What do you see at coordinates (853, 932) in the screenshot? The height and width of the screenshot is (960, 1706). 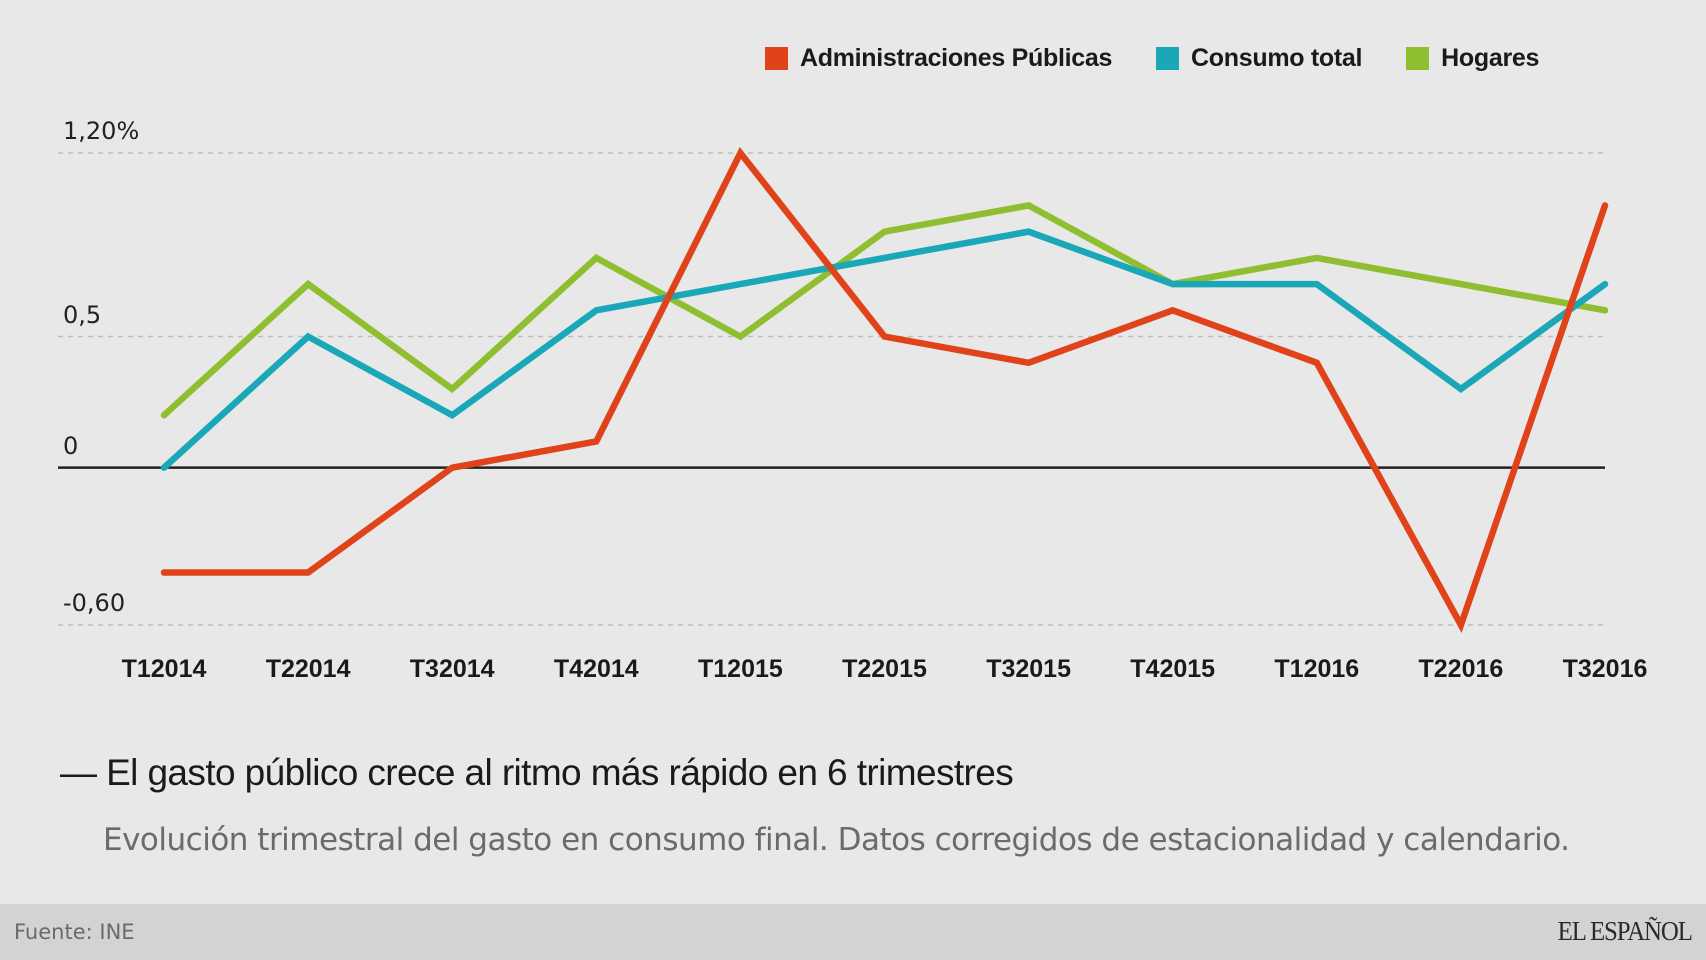 I see `footer-bar: Fuente: INE EL ESPAÑOL` at bounding box center [853, 932].